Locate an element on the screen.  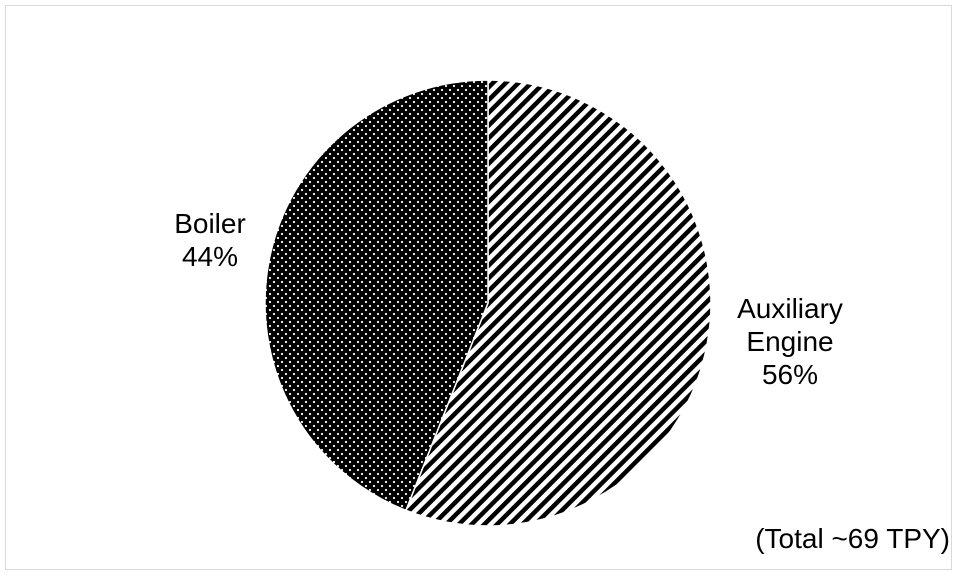
slice-name-boiler: Boiler is located at coordinates (210, 223).